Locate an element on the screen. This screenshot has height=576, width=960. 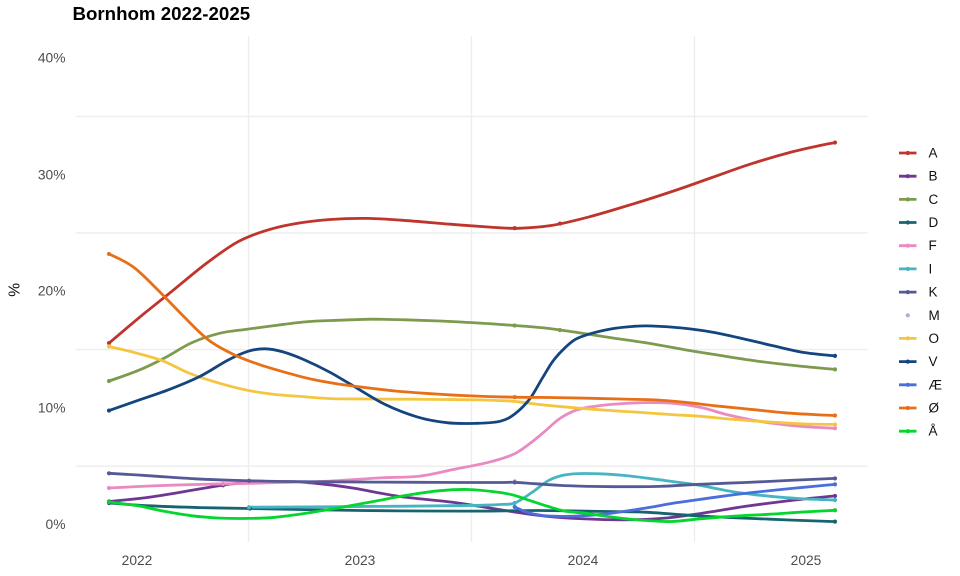
svg-text: 2023 is located at coordinates (360, 560).